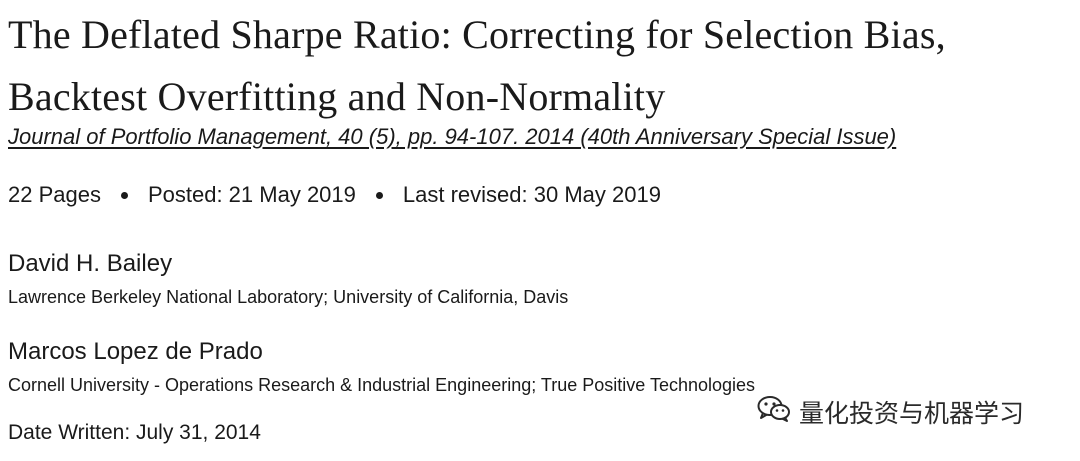 Image resolution: width=1080 pixels, height=461 pixels. What do you see at coordinates (251, 194) in the screenshot?
I see `posted-date: Posted: 21 May 2019` at bounding box center [251, 194].